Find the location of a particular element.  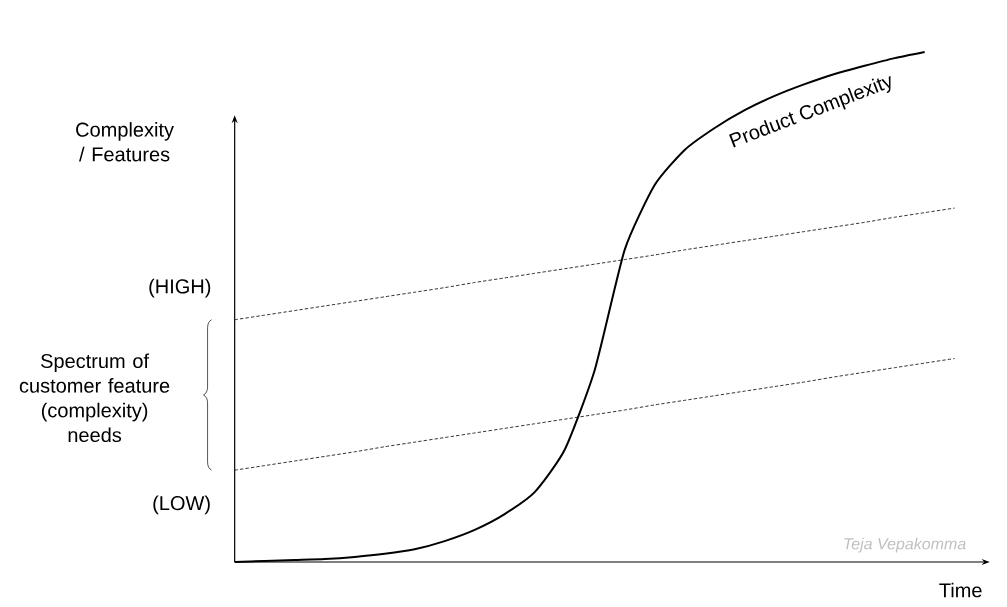

annotation: Teja Vepakomma is located at coordinates (905, 545).